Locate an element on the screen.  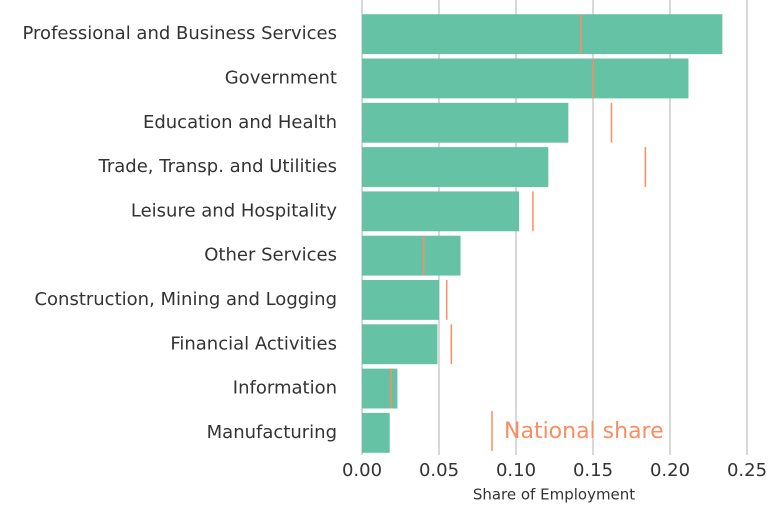
x-tick-label: 0.00 is located at coordinates (362, 470).